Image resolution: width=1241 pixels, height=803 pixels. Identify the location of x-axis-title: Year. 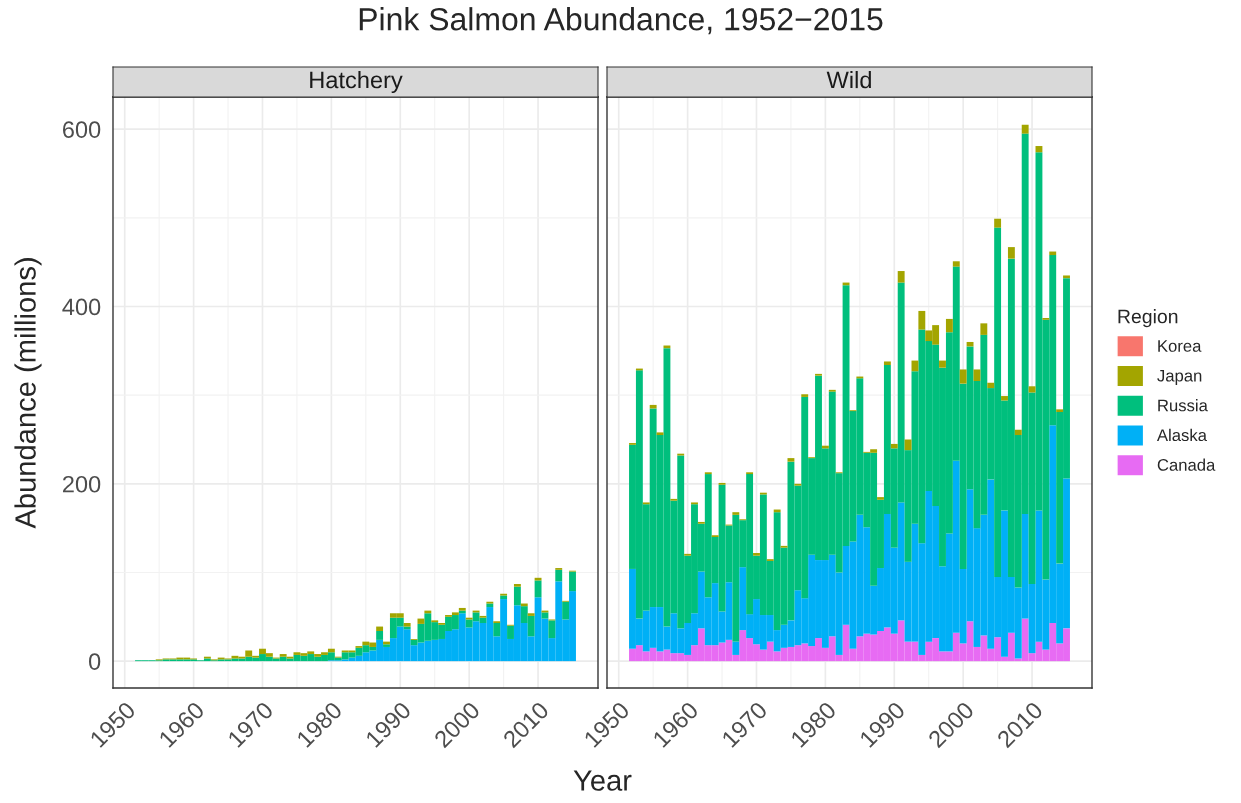
(602, 780).